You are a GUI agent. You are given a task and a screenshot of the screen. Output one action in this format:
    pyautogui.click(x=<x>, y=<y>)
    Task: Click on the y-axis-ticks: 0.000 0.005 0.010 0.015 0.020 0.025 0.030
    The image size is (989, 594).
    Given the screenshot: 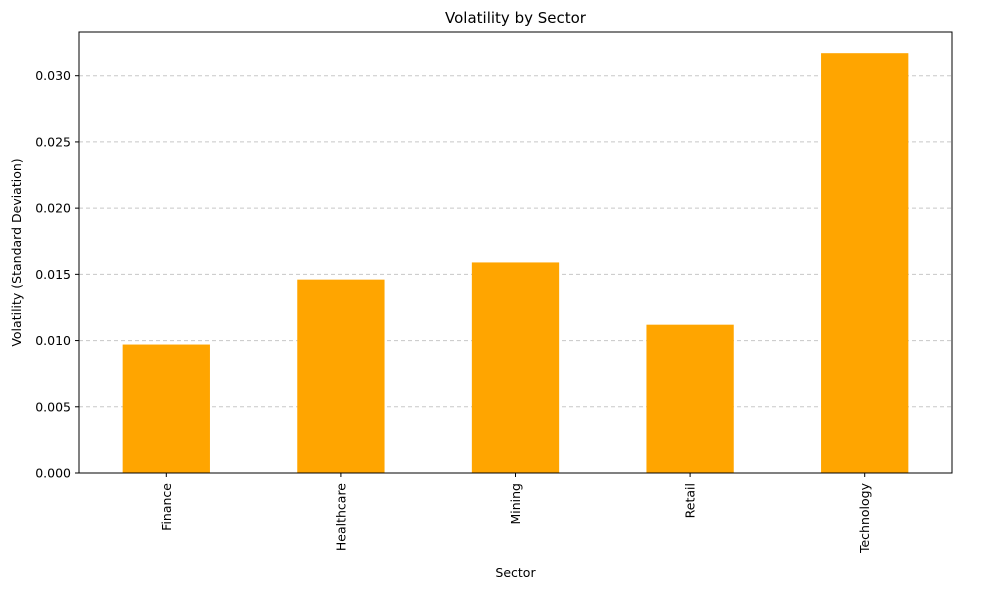 What is the action you would take?
    pyautogui.click(x=57, y=274)
    